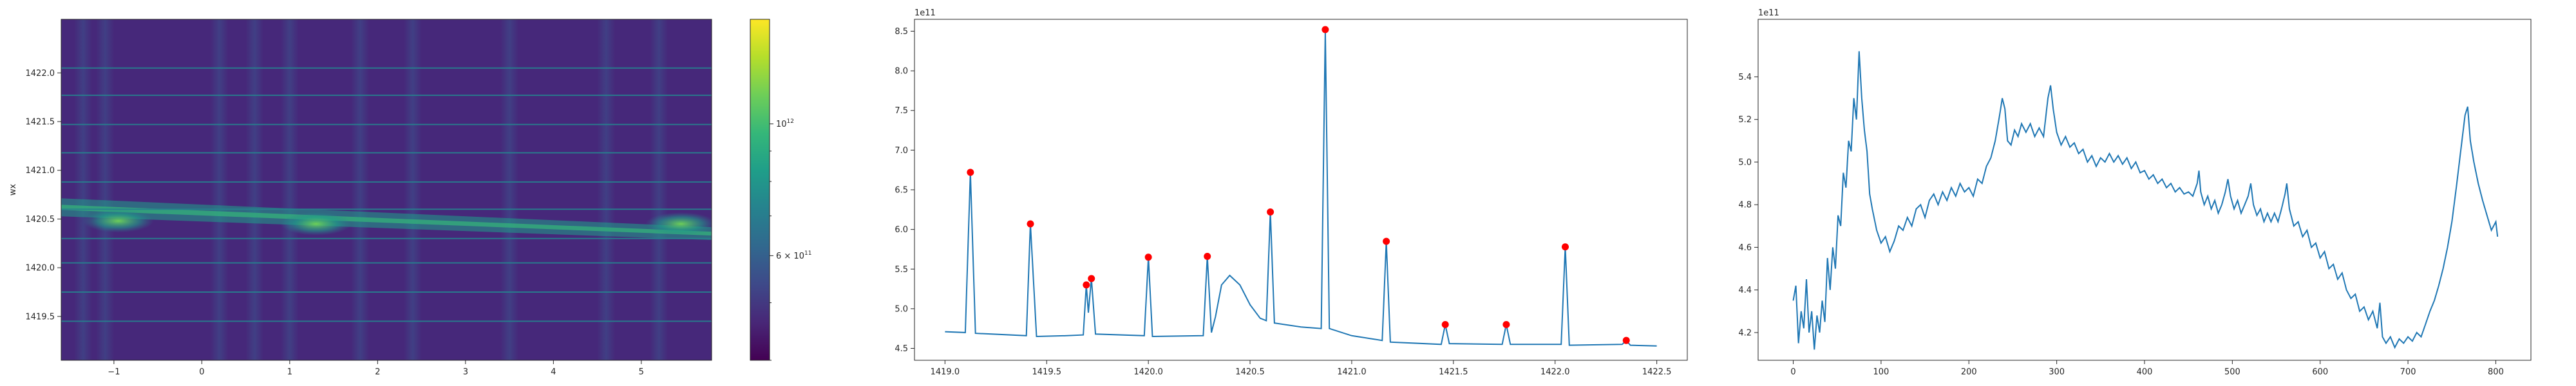 The image size is (2576, 386). I want to click on peaks-chart-xtick-label: 1421.0, so click(1352, 372).